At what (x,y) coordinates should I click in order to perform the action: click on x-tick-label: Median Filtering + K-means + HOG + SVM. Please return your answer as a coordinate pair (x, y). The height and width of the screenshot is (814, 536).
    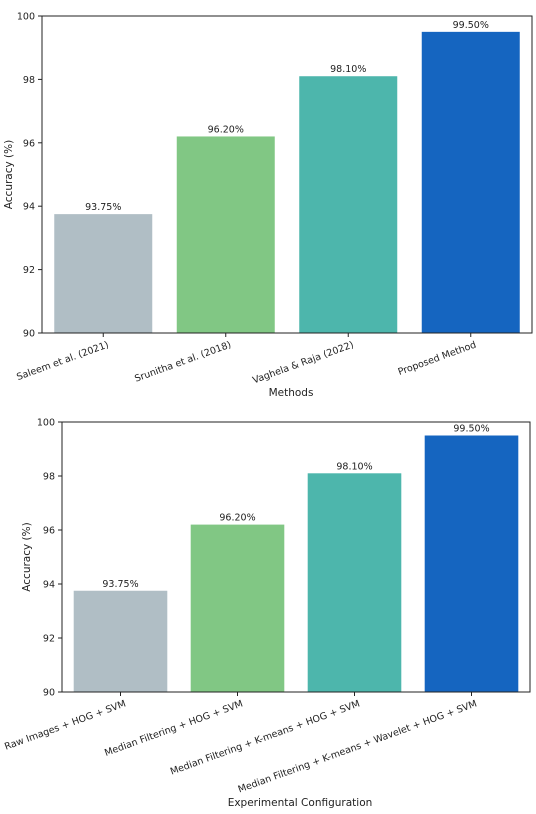
    Looking at the image, I should click on (265, 737).